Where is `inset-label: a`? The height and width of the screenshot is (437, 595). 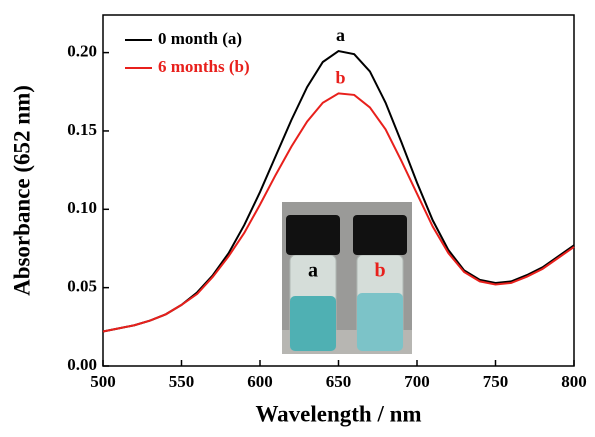 inset-label: a is located at coordinates (313, 271).